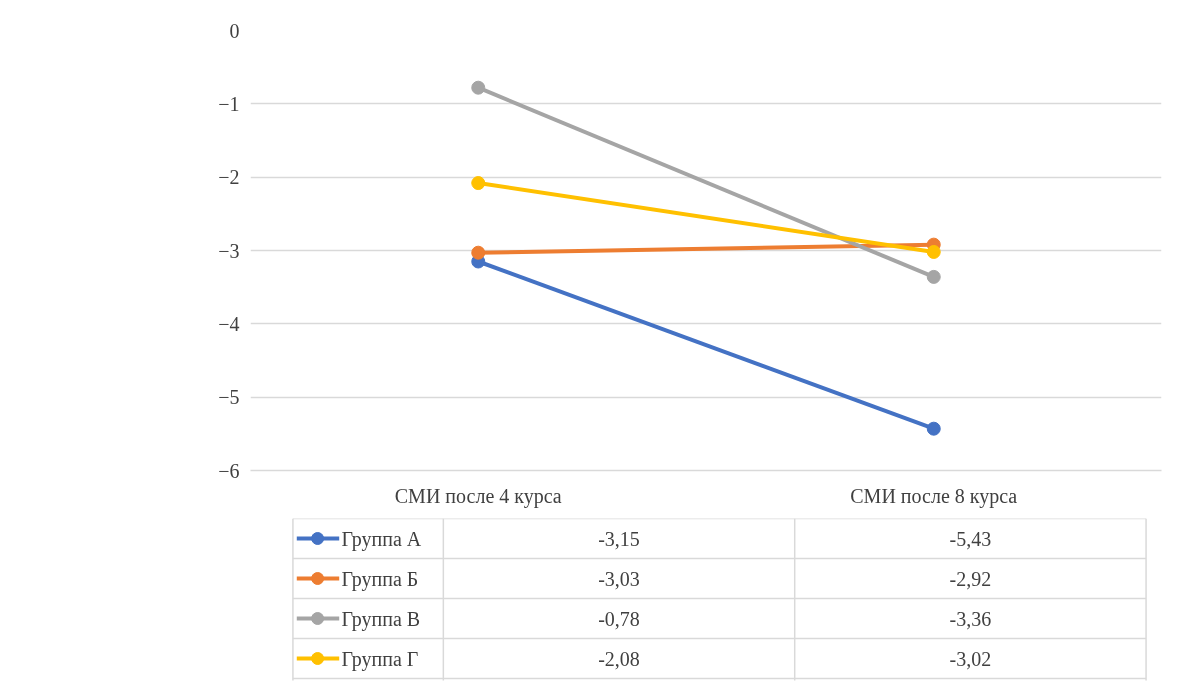  I want to click on y-tick-label: −2, so click(229, 177).